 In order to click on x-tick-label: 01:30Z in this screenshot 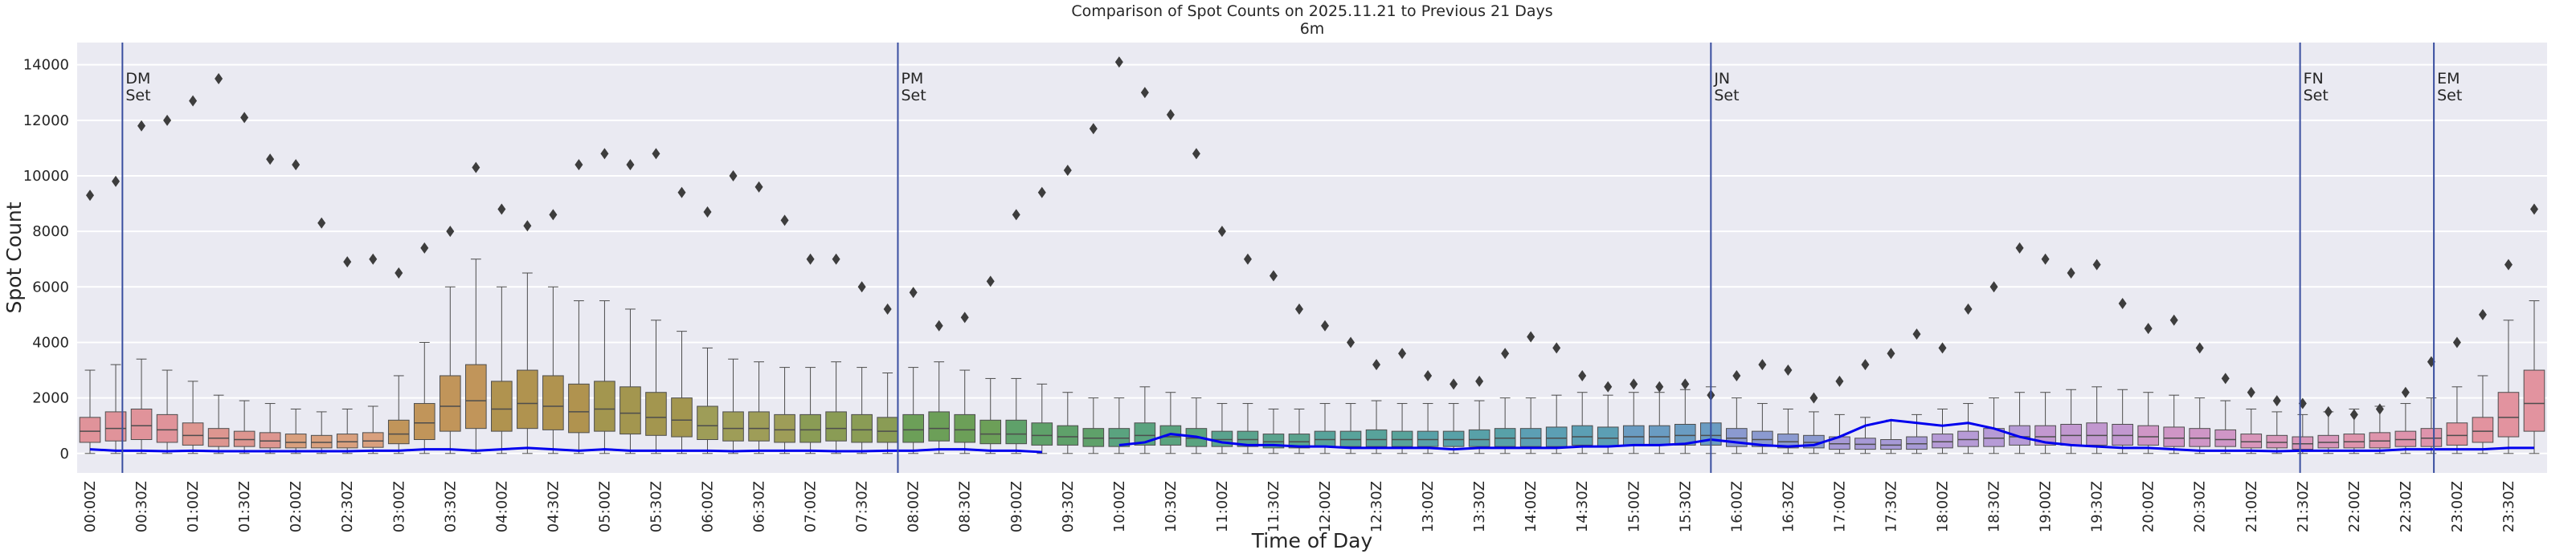, I will do `click(244, 506)`.